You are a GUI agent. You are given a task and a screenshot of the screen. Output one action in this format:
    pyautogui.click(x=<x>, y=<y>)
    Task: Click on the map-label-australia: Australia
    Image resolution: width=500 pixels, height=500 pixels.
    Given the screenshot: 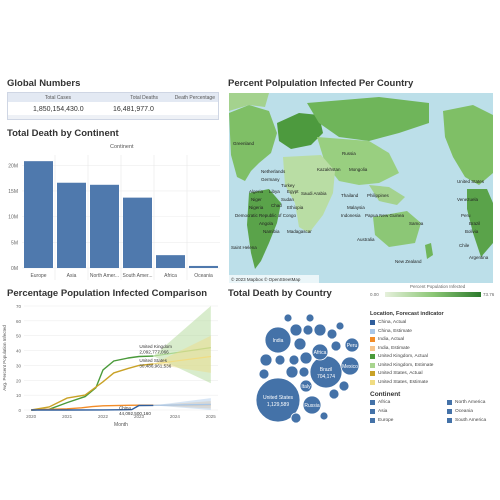 What is the action you would take?
    pyautogui.click(x=366, y=239)
    